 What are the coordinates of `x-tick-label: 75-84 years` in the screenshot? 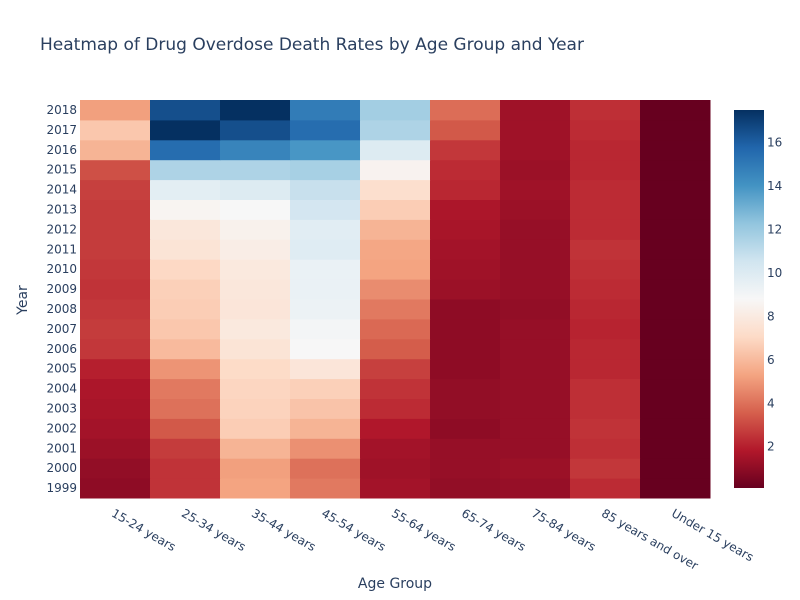 It's located at (563, 530).